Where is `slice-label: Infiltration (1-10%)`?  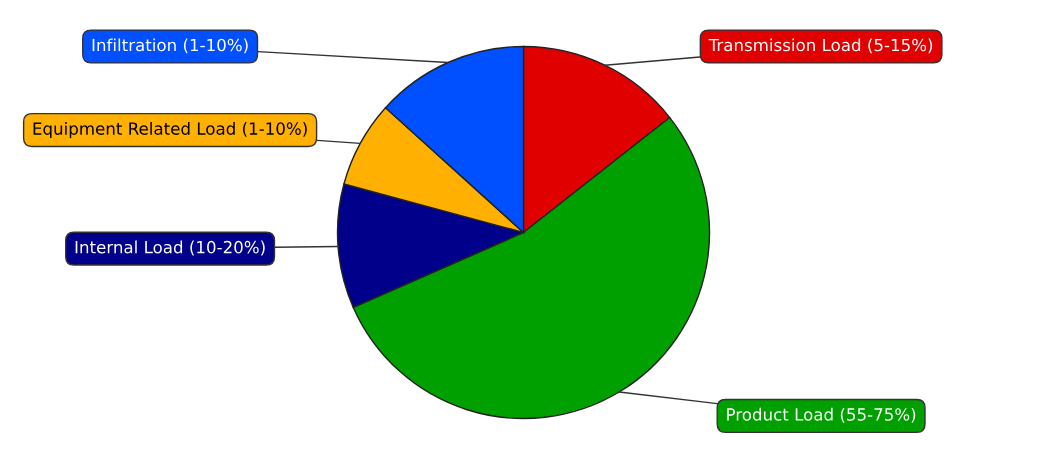
slice-label: Infiltration (1-10%) is located at coordinates (170, 46).